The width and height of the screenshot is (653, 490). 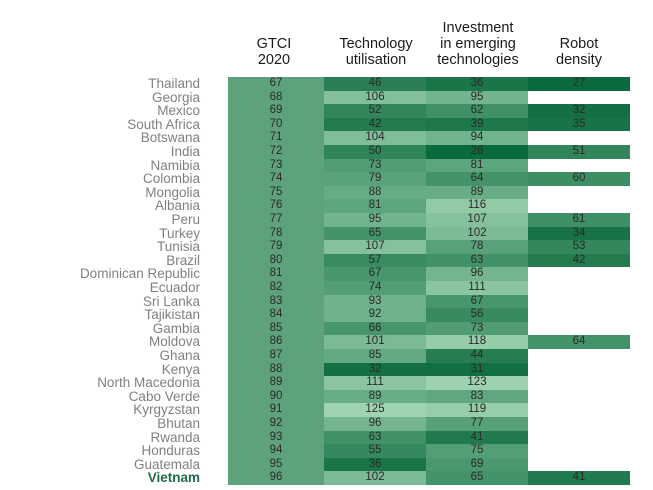 What do you see at coordinates (478, 44) in the screenshot?
I see `column-header-investment: Investment in emerging technologies` at bounding box center [478, 44].